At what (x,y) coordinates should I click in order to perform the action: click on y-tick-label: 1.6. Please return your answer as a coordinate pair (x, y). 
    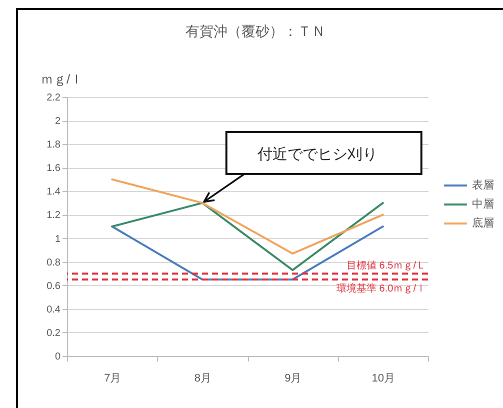
    Looking at the image, I should click on (53, 168).